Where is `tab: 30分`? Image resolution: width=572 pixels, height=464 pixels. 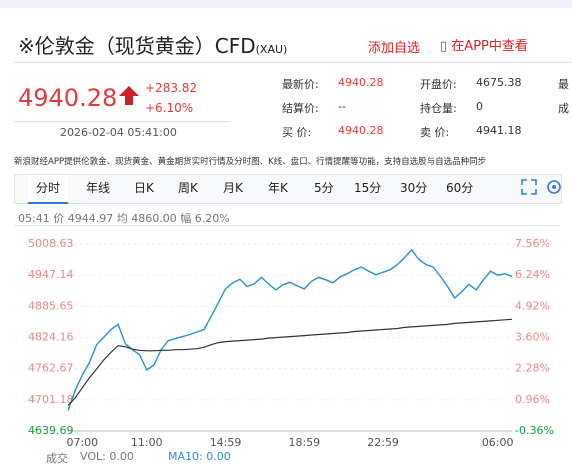
tab: 30分 is located at coordinates (414, 188).